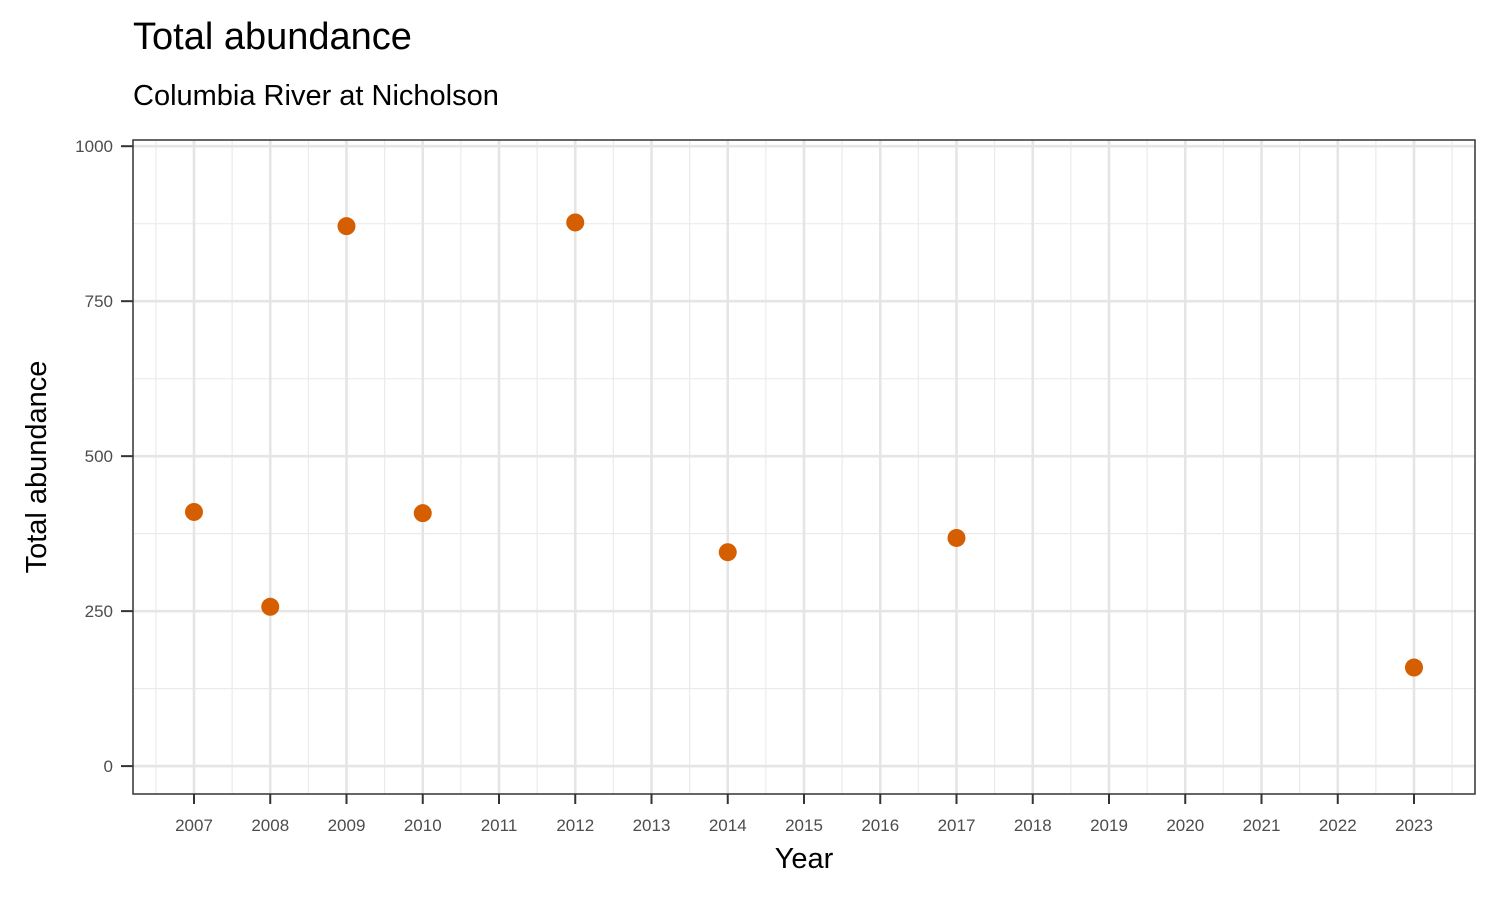 The width and height of the screenshot is (1500, 900). I want to click on y-tick-label: 250, so click(99, 611).